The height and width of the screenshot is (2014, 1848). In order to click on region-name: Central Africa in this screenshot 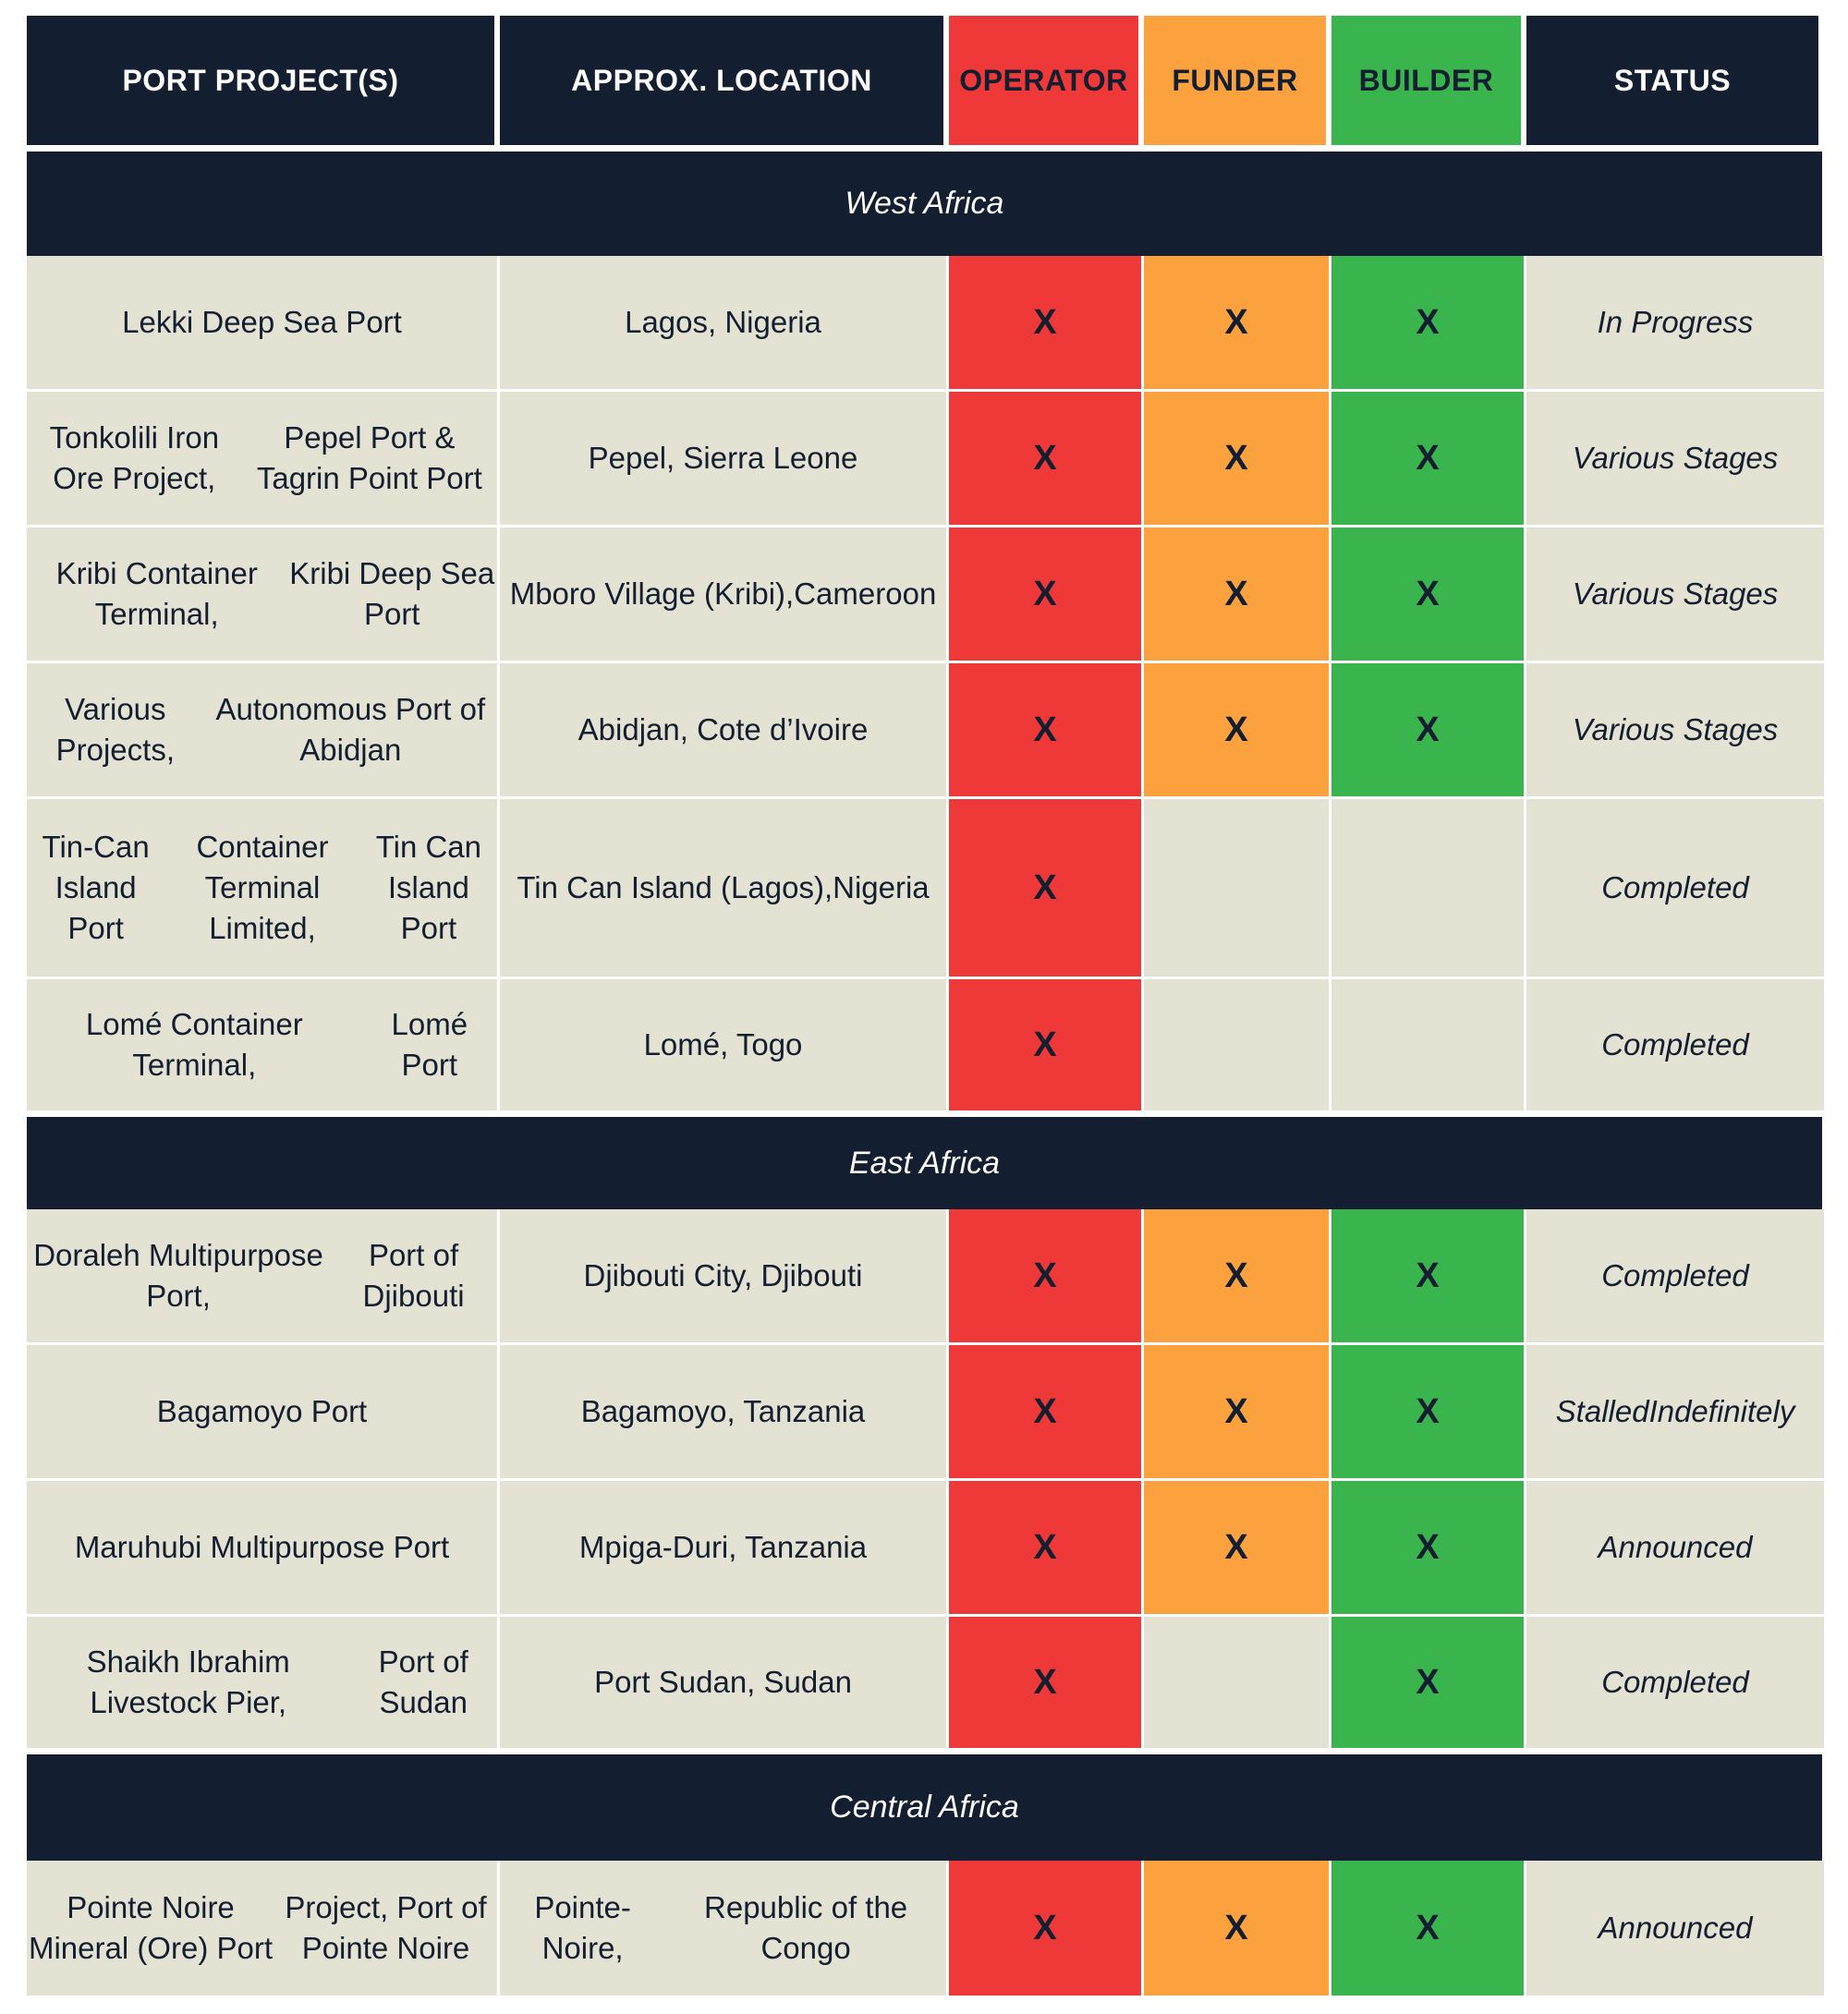, I will do `click(924, 1807)`.